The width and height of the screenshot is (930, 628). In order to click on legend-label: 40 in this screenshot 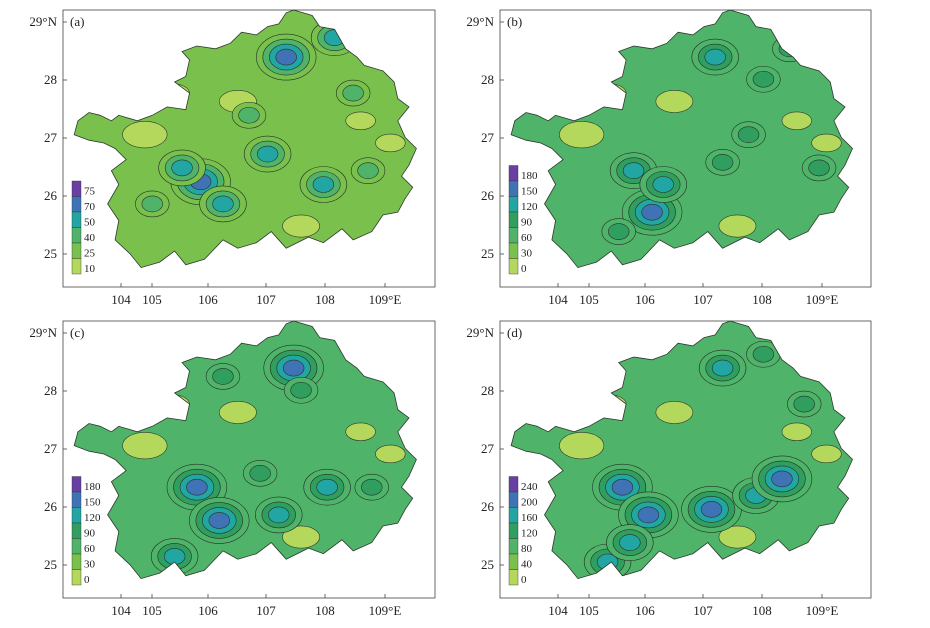, I will do `click(527, 565)`.